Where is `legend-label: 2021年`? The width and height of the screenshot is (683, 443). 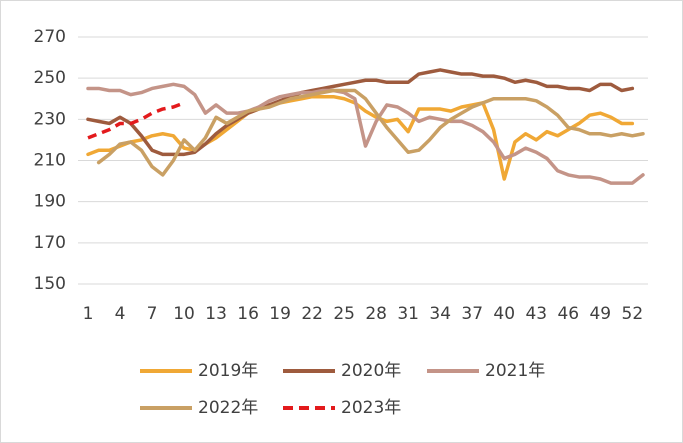 legend-label: 2021年 is located at coordinates (515, 371).